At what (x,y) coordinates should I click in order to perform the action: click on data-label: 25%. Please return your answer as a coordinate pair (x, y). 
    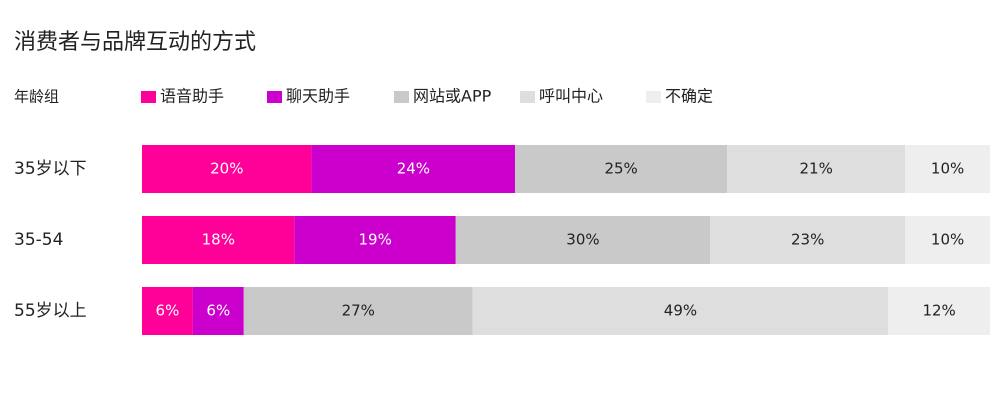
    Looking at the image, I should click on (620, 169).